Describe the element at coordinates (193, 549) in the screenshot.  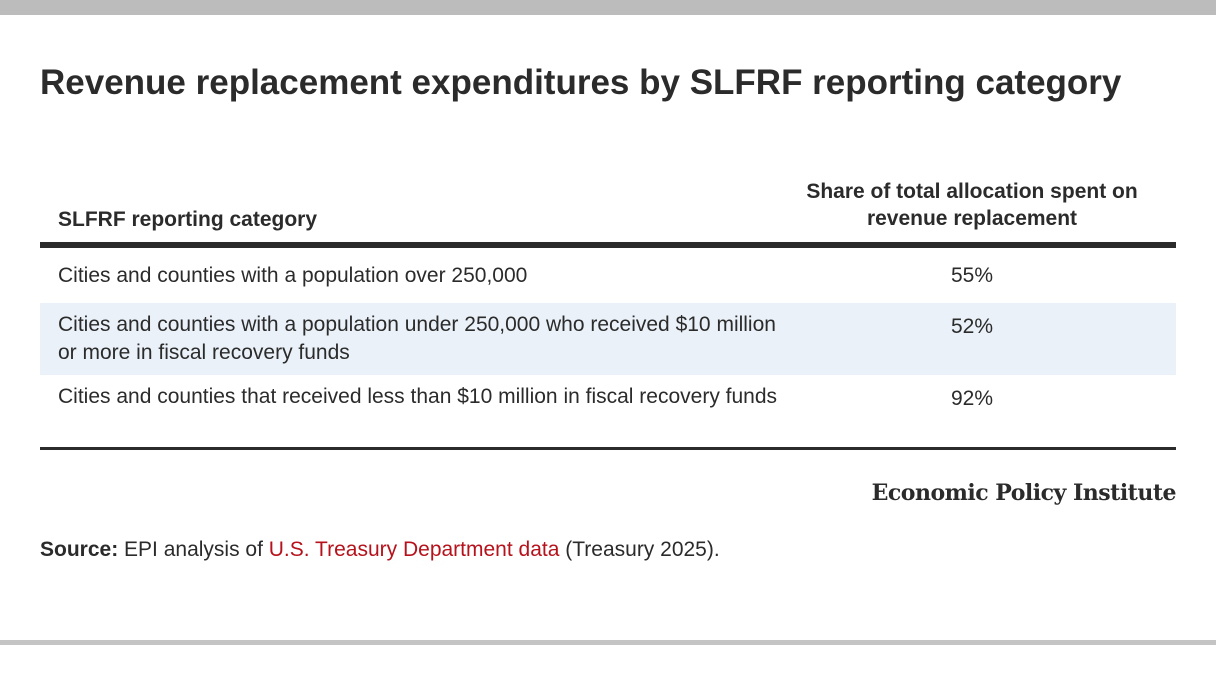
I see `source-text-before: EPI analysis of` at that location.